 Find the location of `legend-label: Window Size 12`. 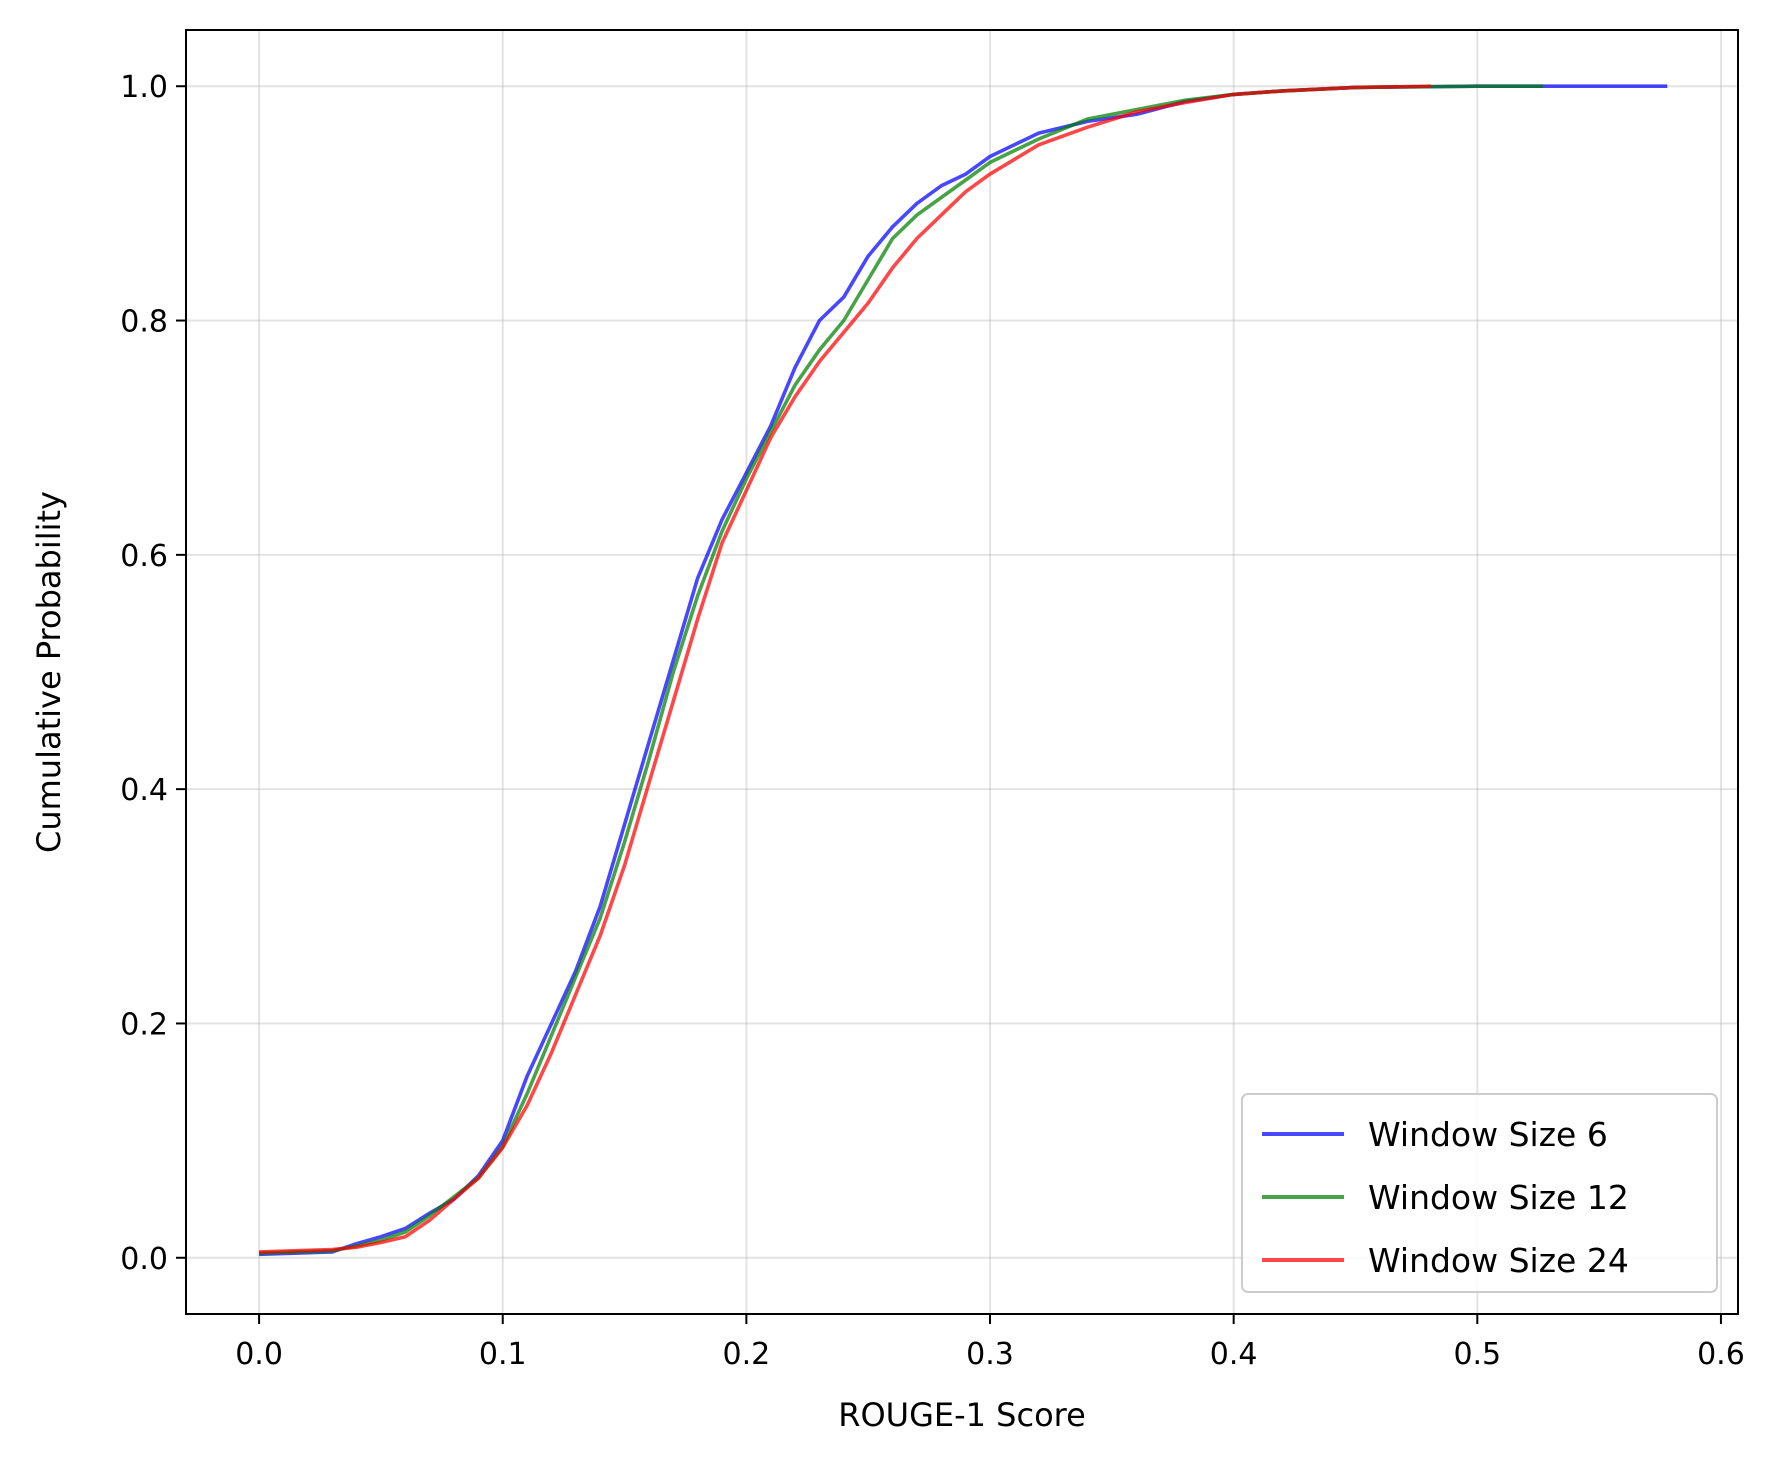

legend-label: Window Size 12 is located at coordinates (1498, 1197).